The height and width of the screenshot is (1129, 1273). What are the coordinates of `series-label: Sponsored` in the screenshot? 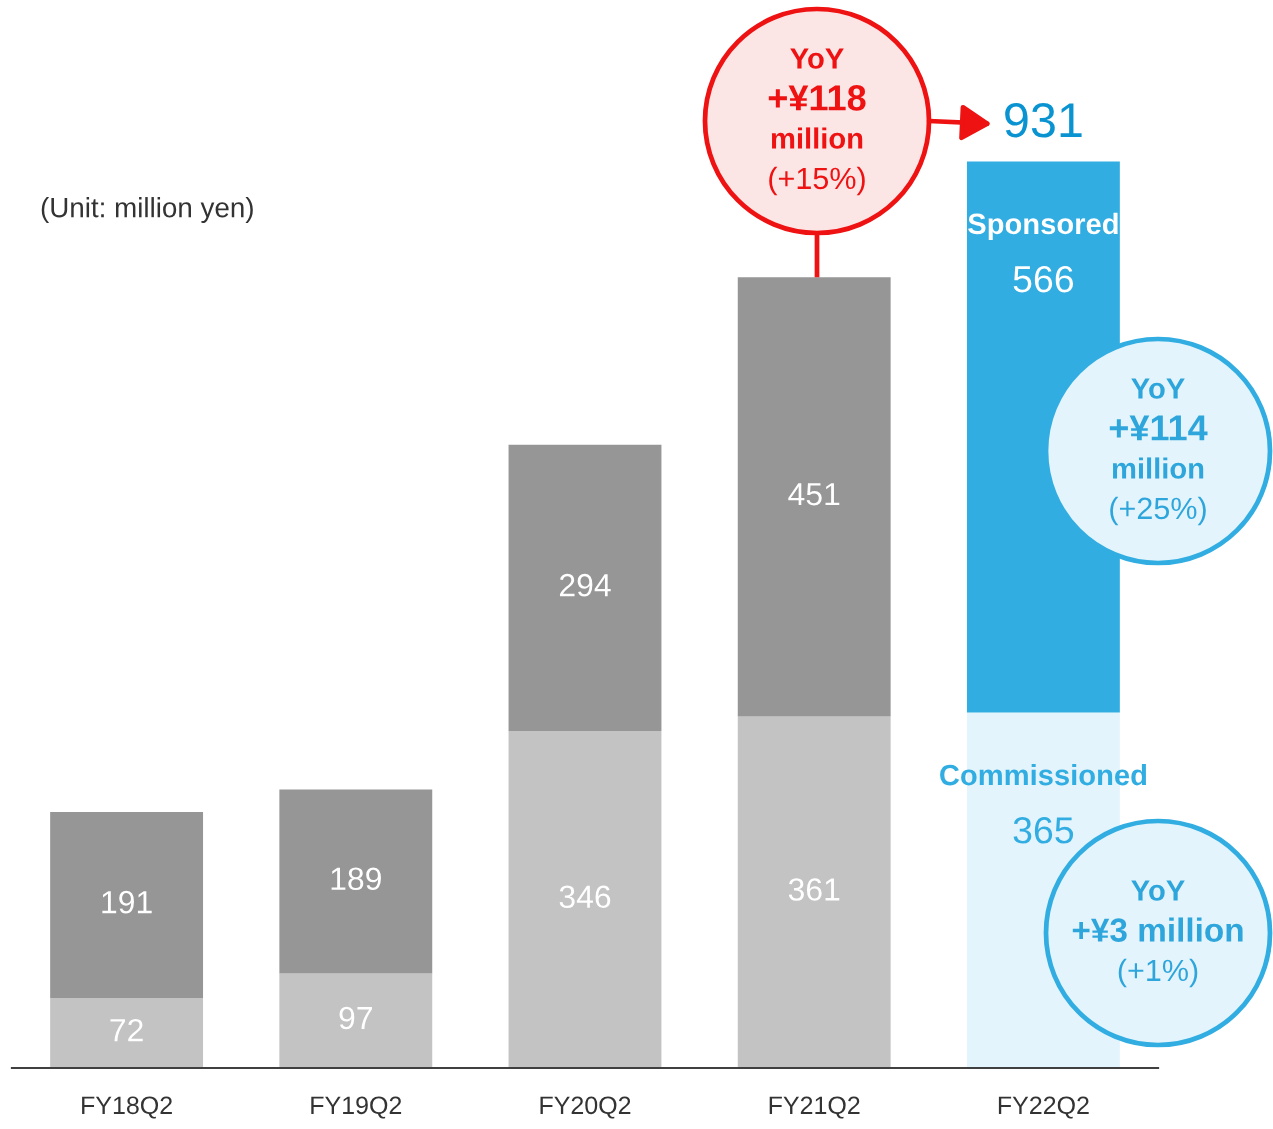 It's located at (1043, 226).